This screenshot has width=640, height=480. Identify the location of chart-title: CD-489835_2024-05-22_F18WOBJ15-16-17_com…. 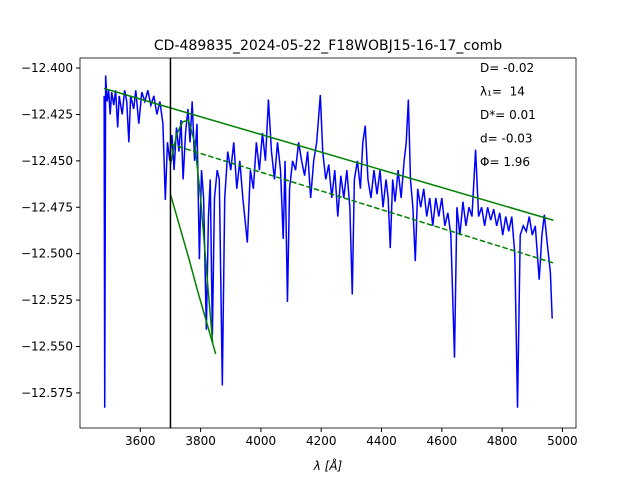
(328, 46).